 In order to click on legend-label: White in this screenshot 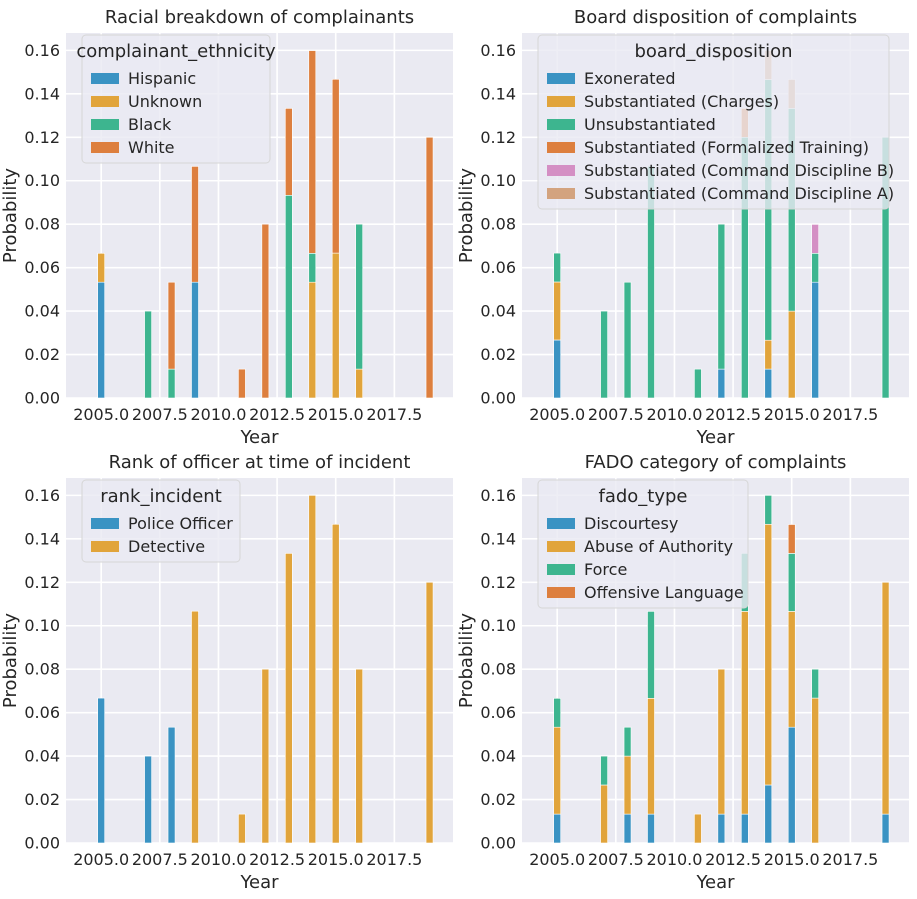, I will do `click(151, 147)`.